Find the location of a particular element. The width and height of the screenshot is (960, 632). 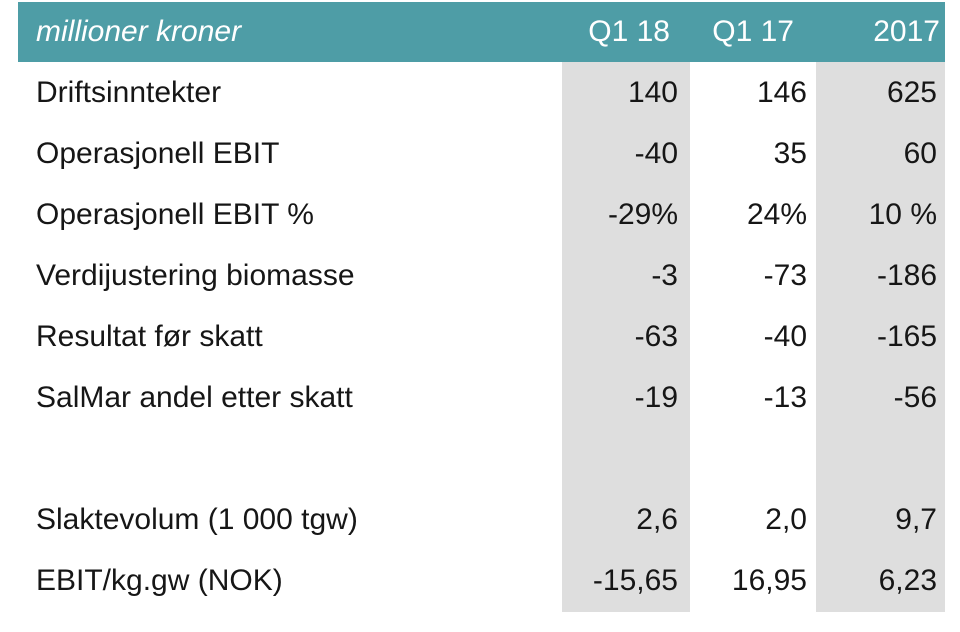

cell-q1-18: -19 is located at coordinates (626, 398).